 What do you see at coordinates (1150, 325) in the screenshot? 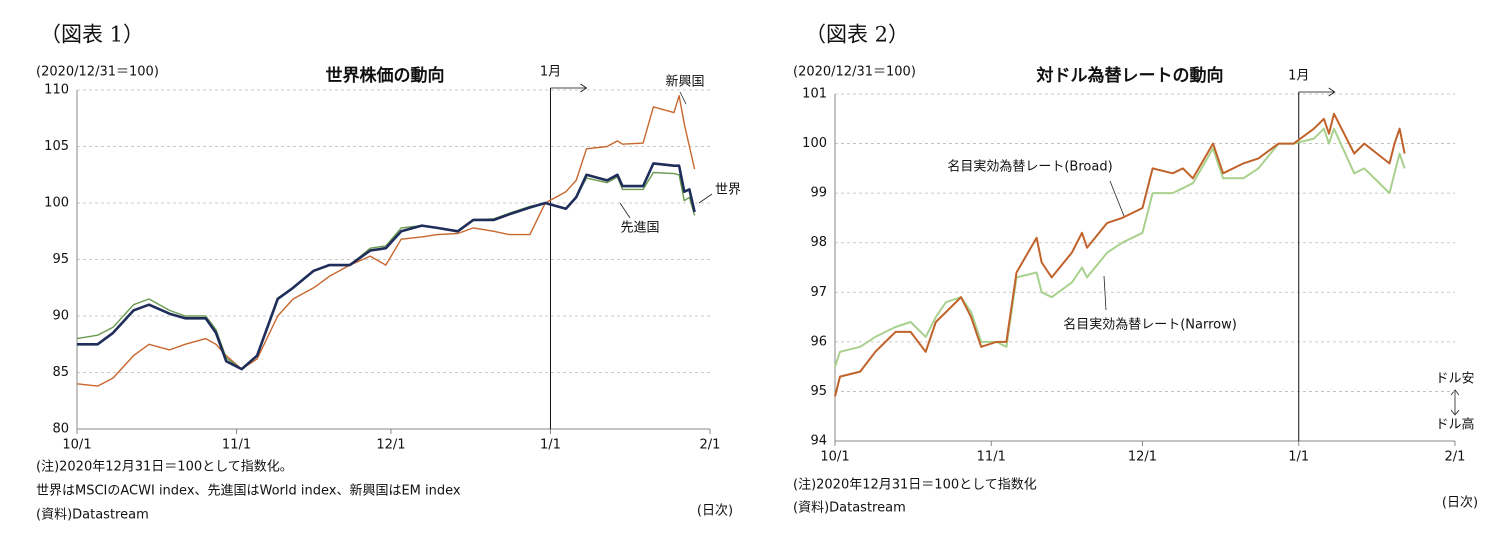
I see `series-label: 名目実効為替レート(Narrow)` at bounding box center [1150, 325].